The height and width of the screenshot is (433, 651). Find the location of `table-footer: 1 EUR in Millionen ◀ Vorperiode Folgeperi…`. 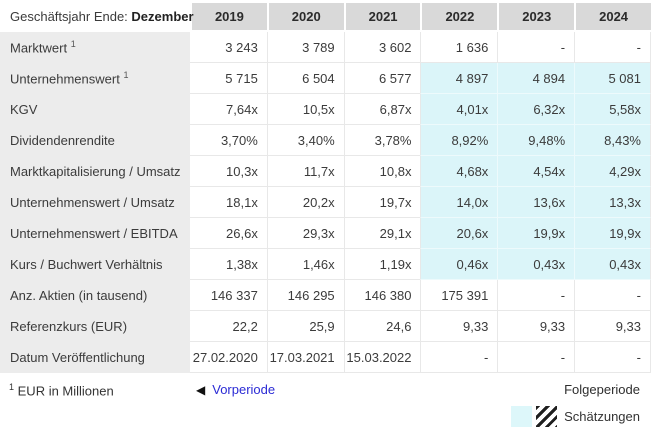

table-footer: 1 EUR in Millionen ◀ Vorperiode Folgeperi… is located at coordinates (325, 400).